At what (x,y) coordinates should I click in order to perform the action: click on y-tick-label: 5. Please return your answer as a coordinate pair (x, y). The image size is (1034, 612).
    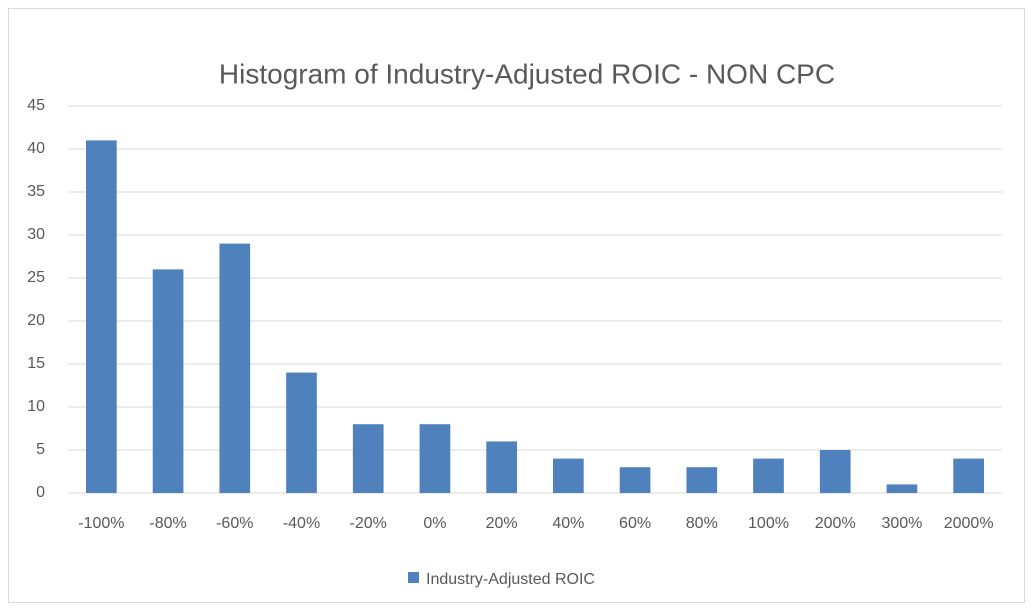
    Looking at the image, I should click on (40, 449).